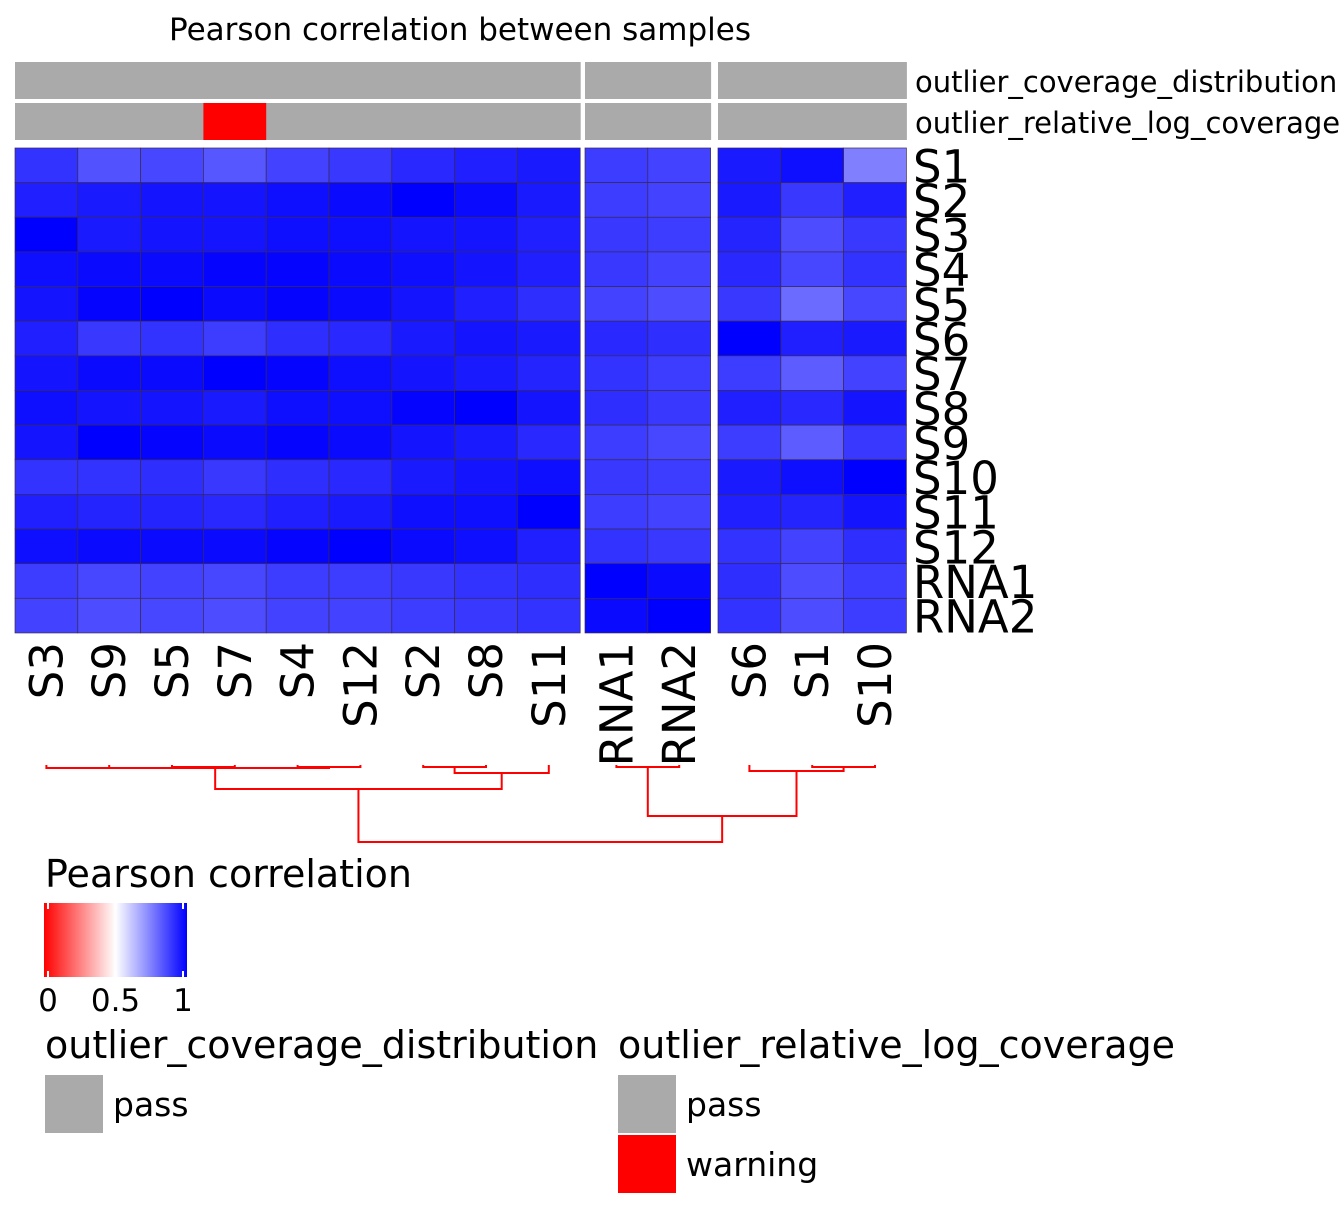 This screenshot has height=1209, width=1344. I want to click on column-label: S7, so click(235, 670).